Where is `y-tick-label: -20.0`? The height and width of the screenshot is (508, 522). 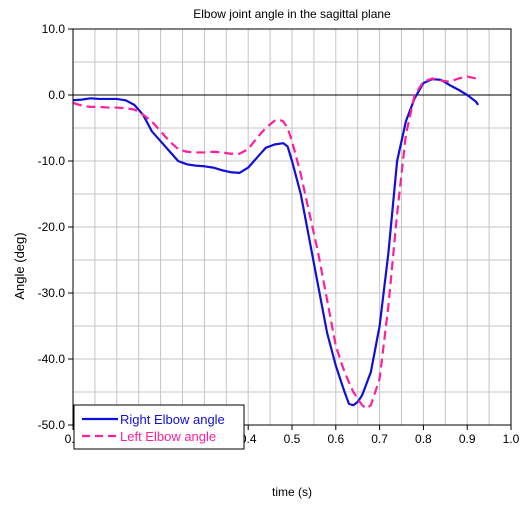
y-tick-label: -20.0 is located at coordinates (52, 227).